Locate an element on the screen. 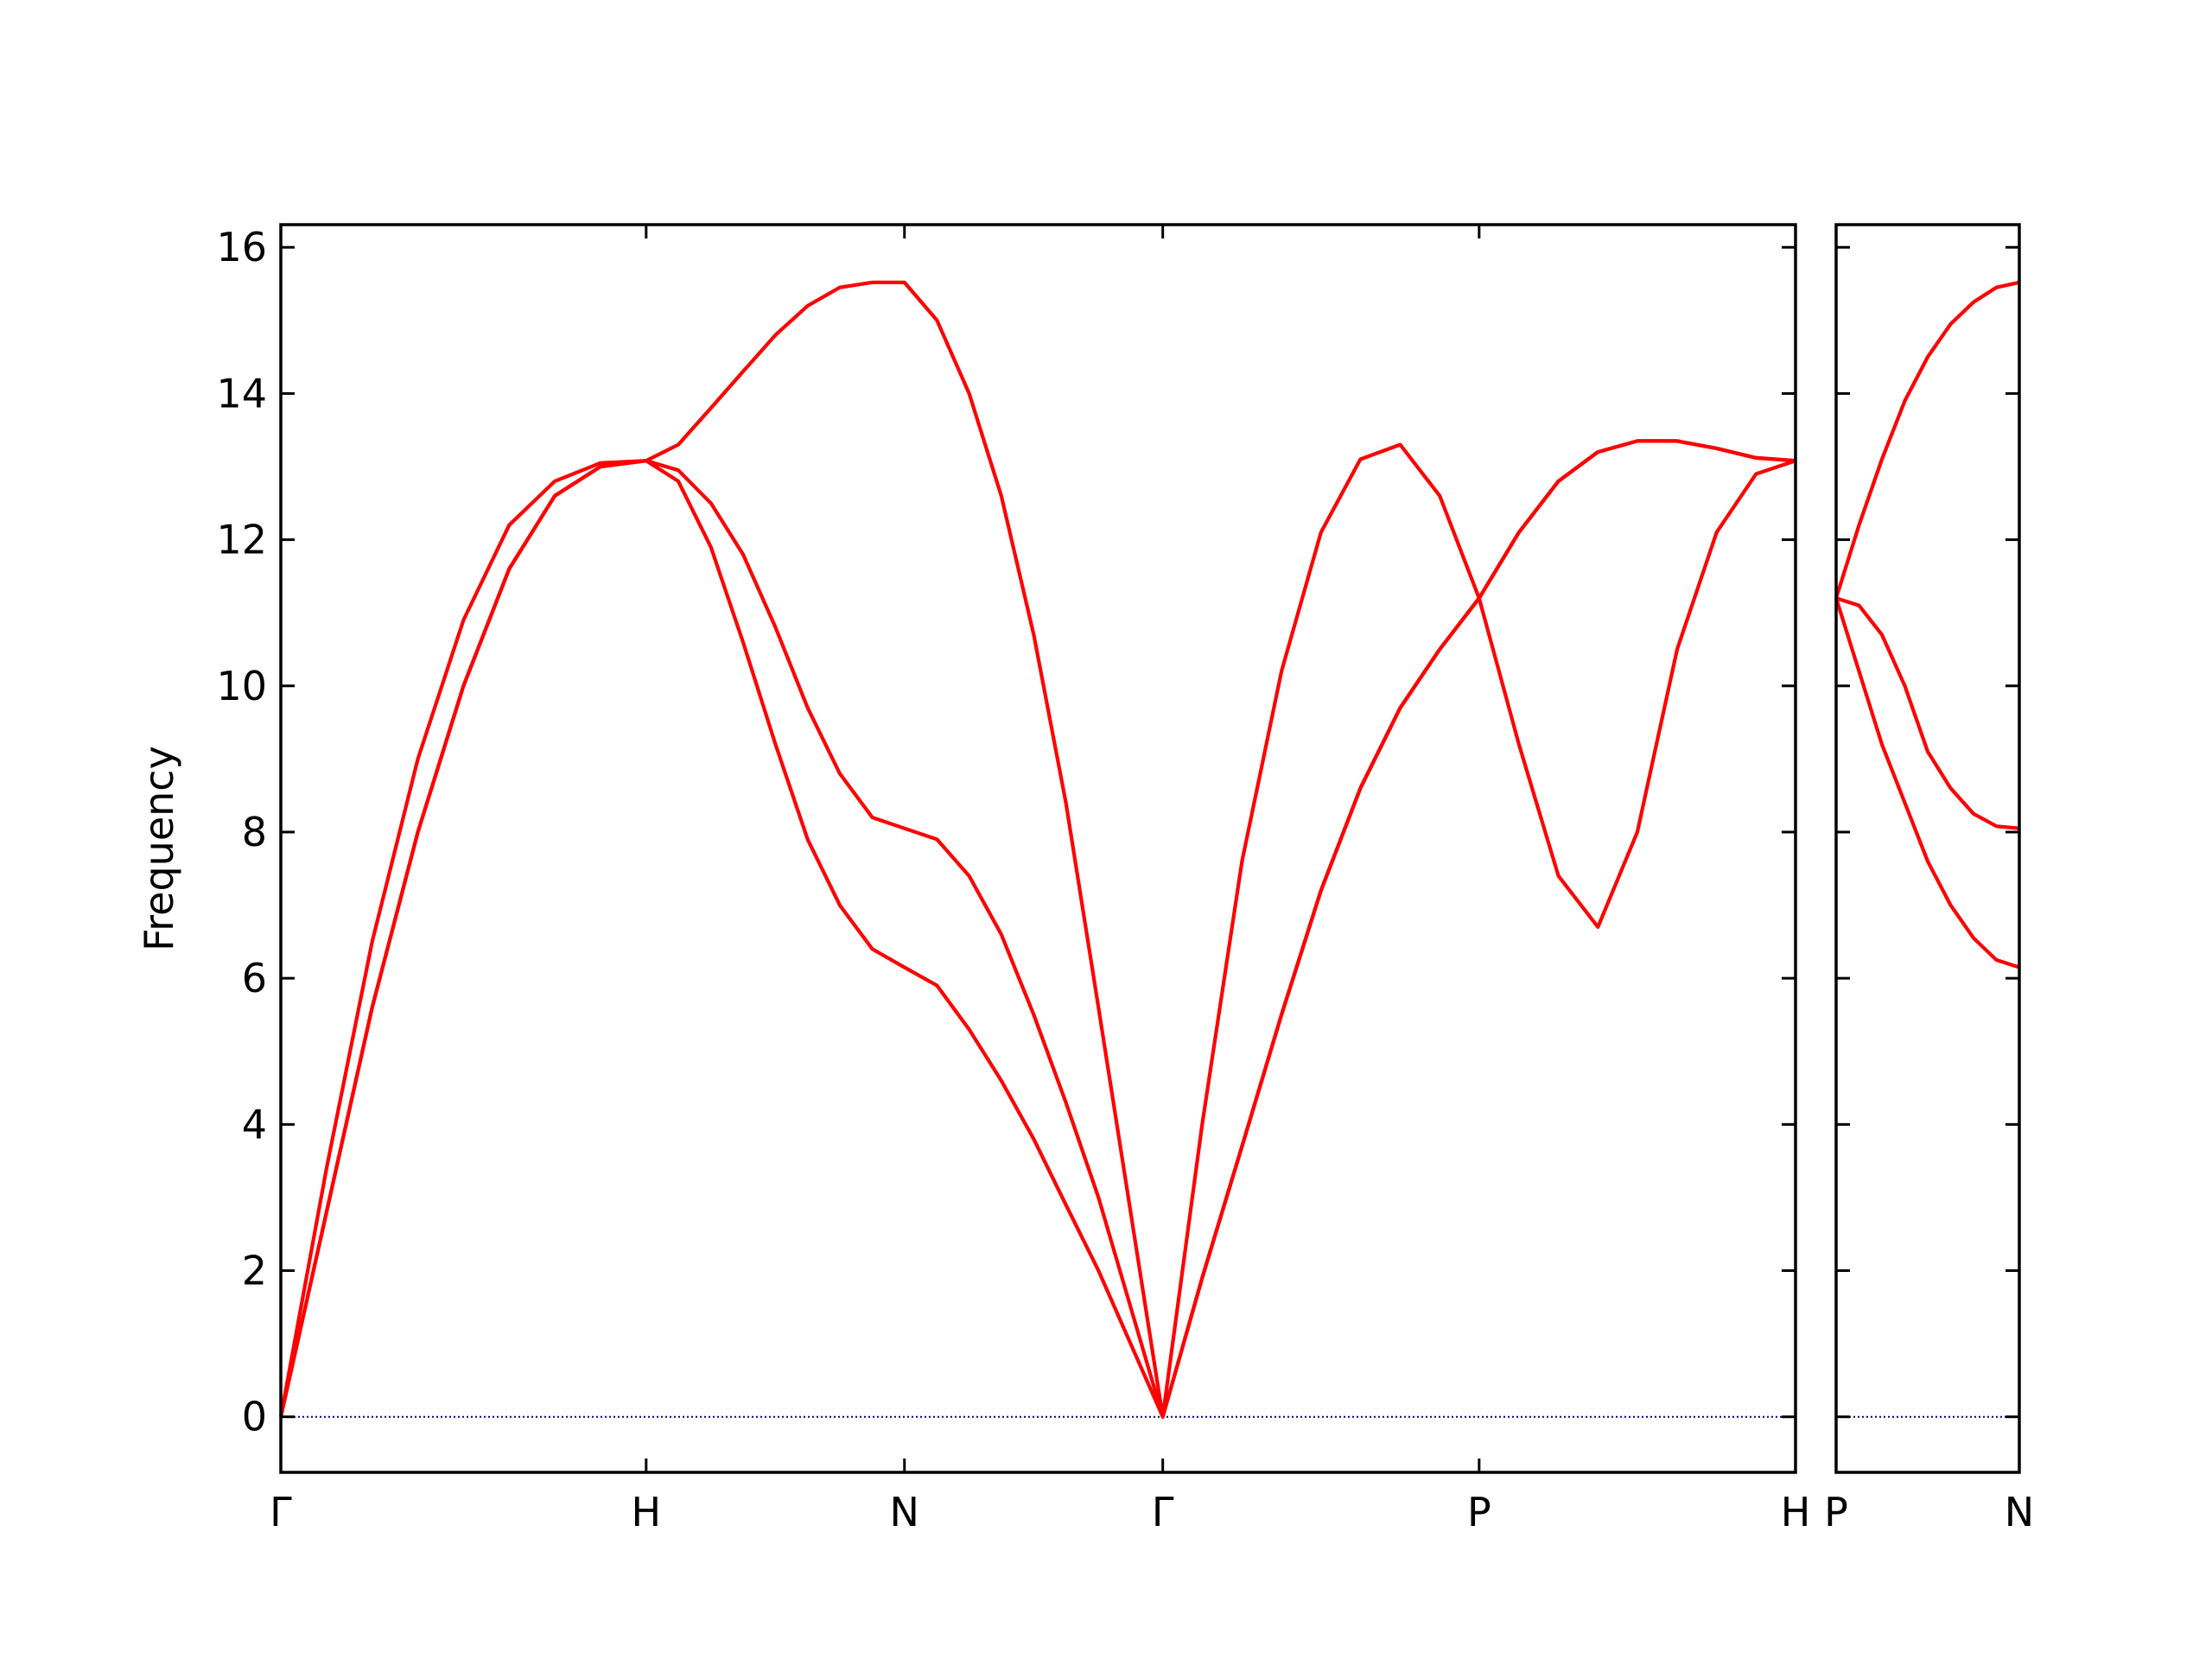  axes-frame is located at coordinates (1927, 848).